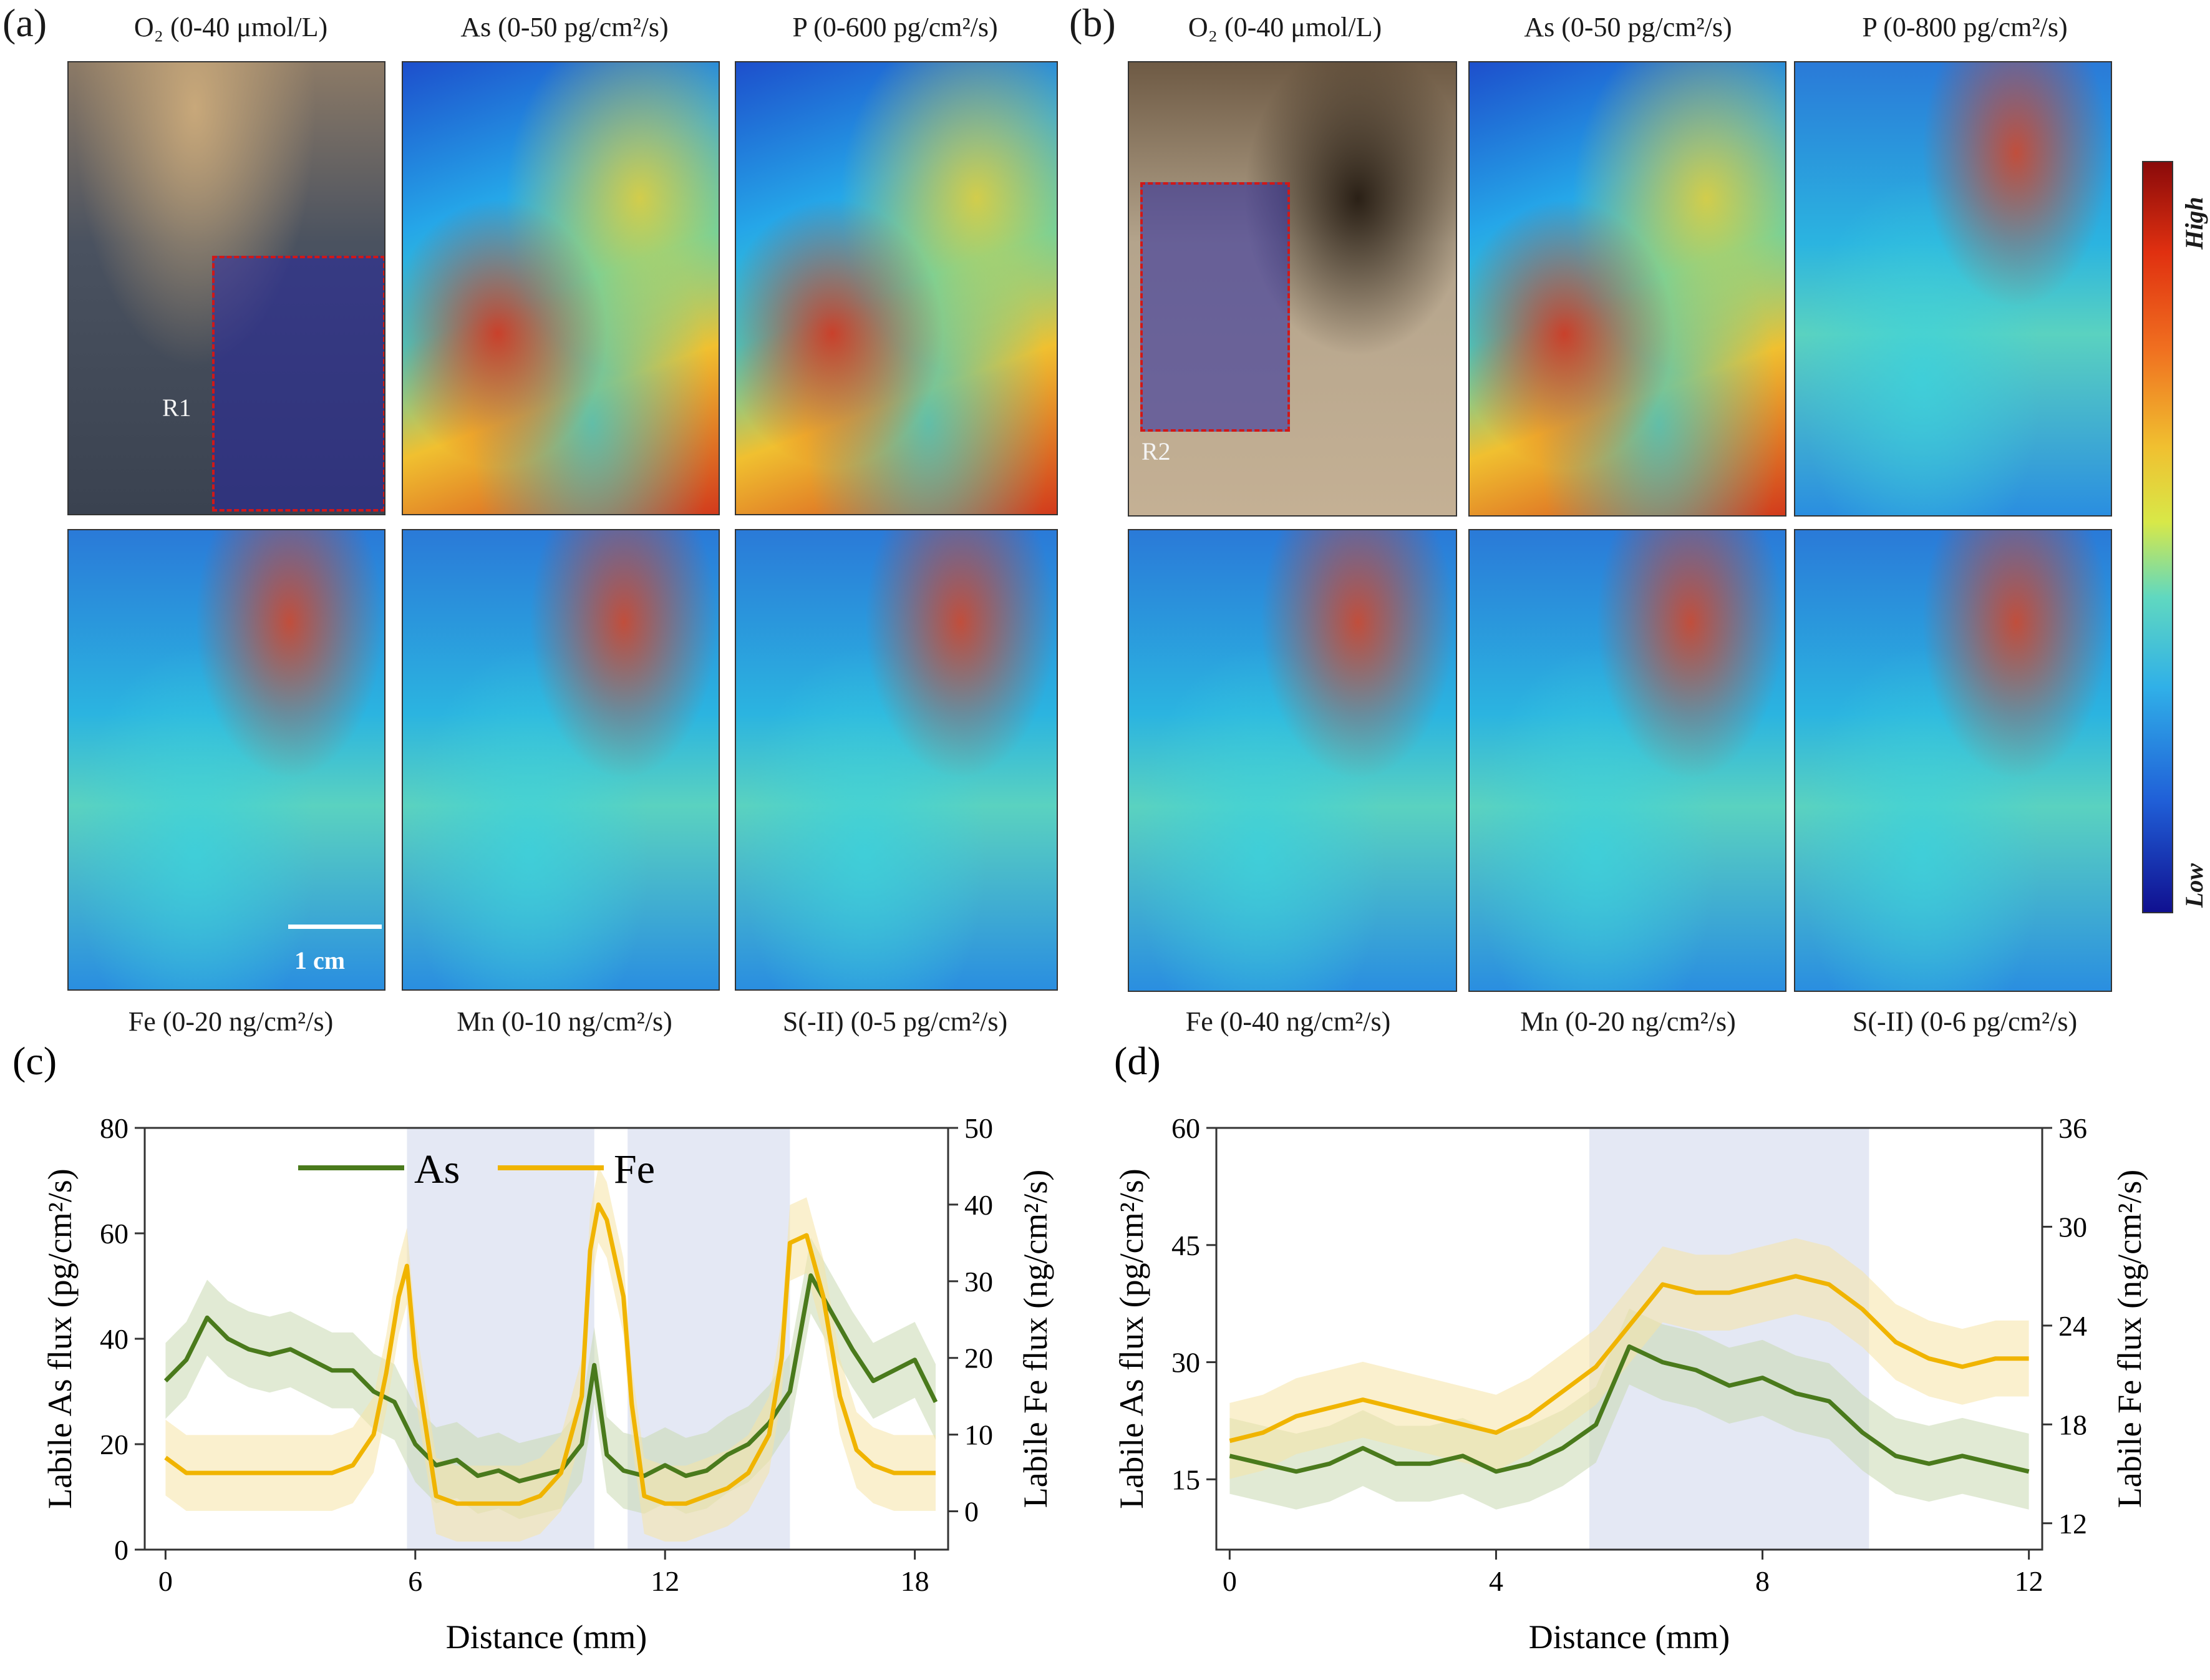  I want to click on chart-c-as-band, so click(550, 1378).